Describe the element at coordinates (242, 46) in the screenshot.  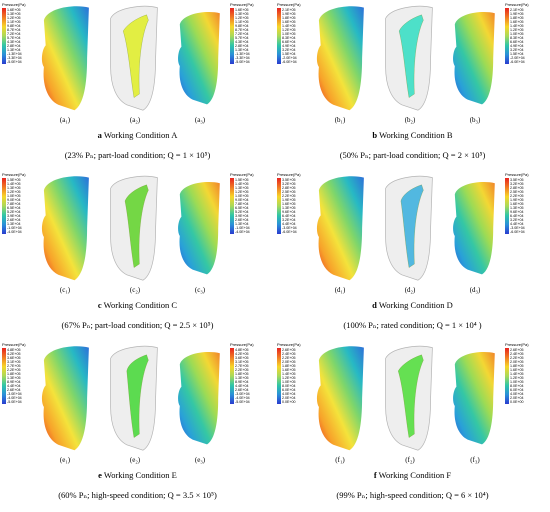
I see `colorbar-tick: 2.8E+04` at that location.